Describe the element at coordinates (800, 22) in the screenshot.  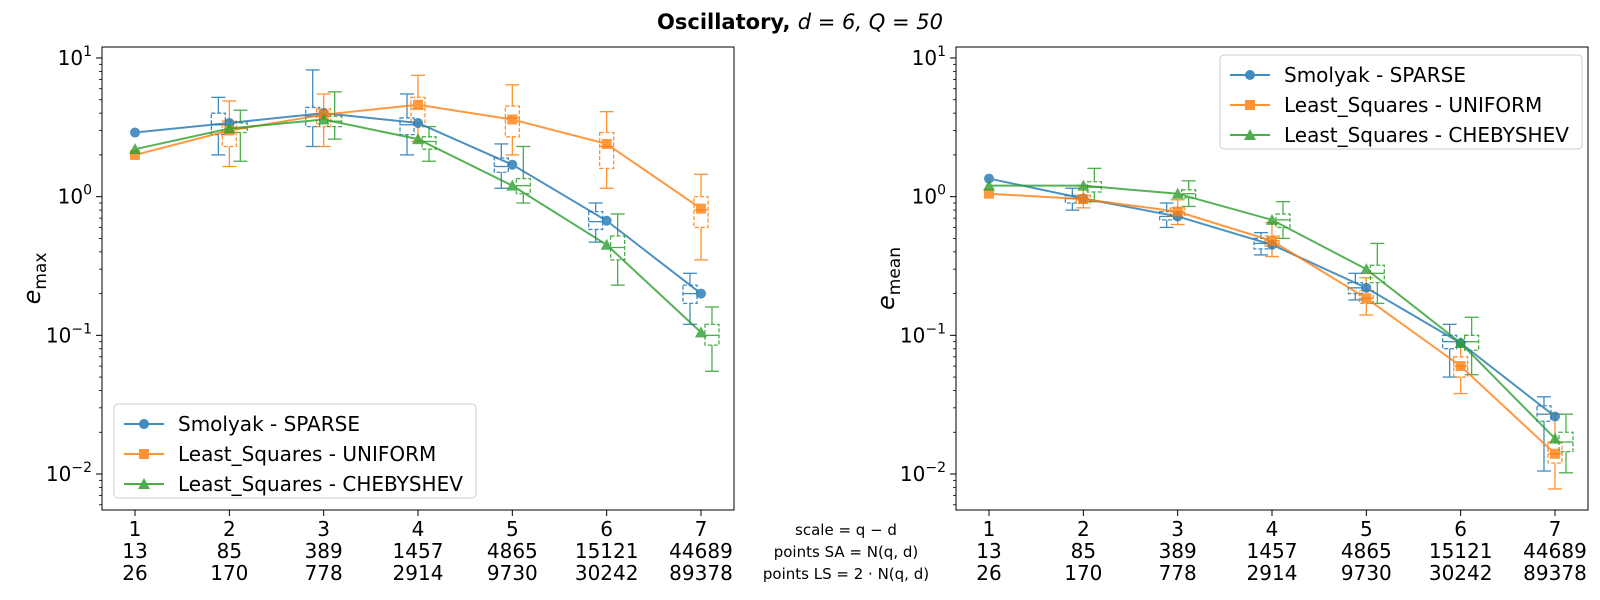
I see `figure-title: Oscillatory, d = 6, Q = 50` at that location.